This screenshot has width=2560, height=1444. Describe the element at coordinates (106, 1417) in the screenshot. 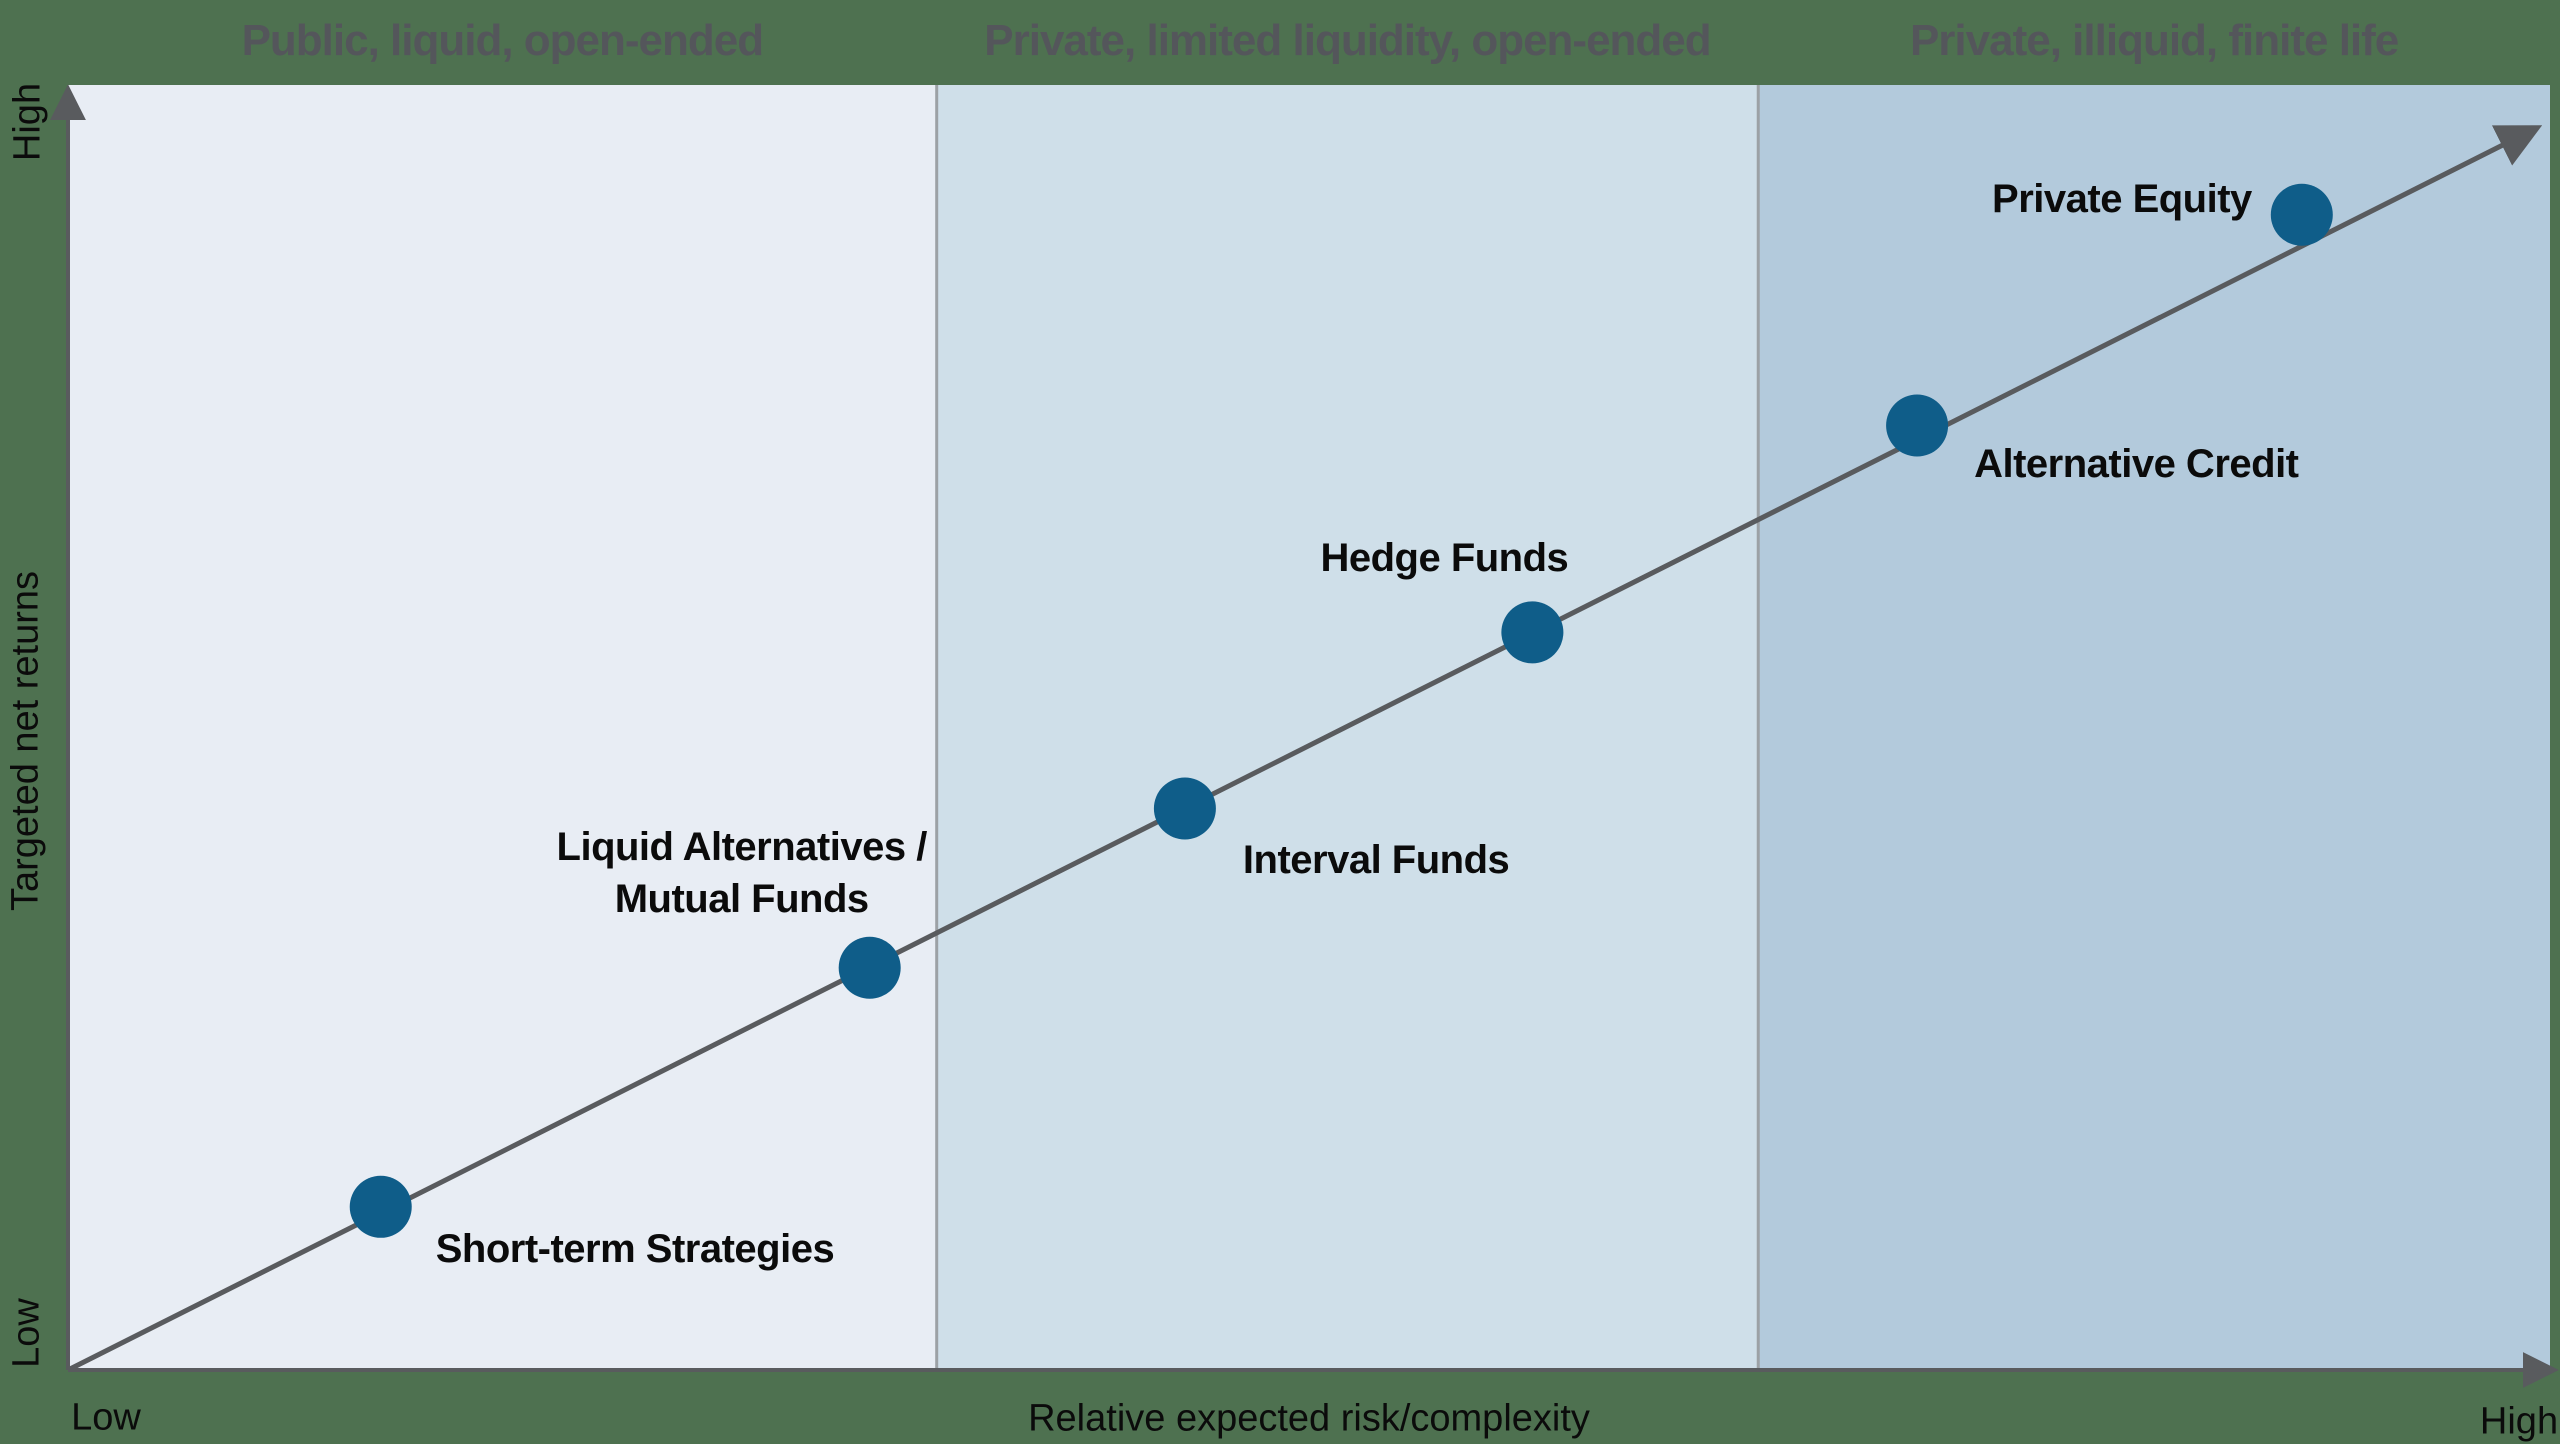

I see `x-axis-low-label: Low` at that location.